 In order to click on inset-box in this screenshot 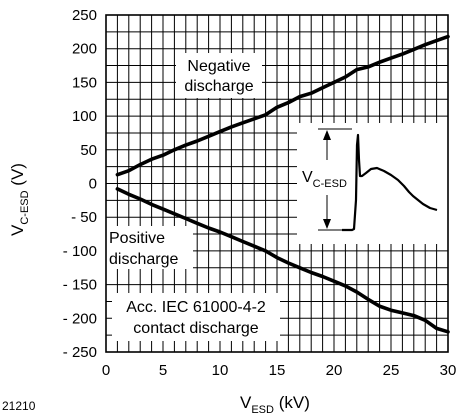, I will do `click(372, 183)`.